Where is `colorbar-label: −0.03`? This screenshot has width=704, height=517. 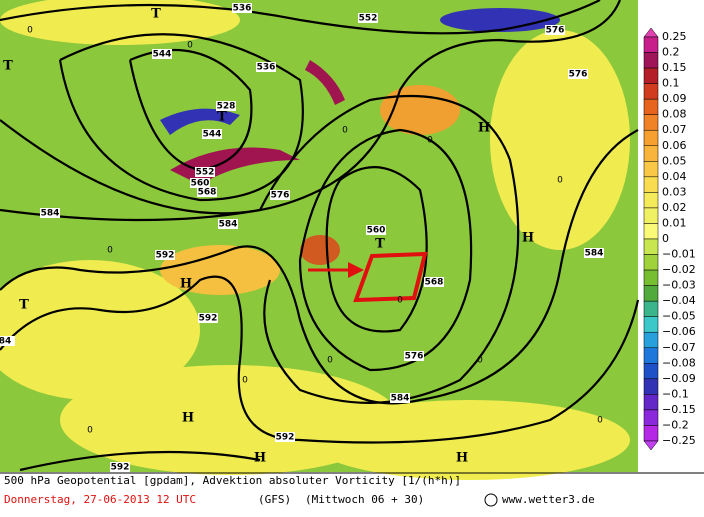
colorbar-label: −0.03 is located at coordinates (679, 285).